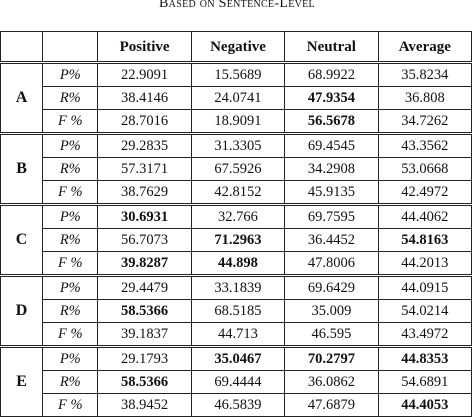  I want to click on cell-negative: 68.5185, so click(238, 311).